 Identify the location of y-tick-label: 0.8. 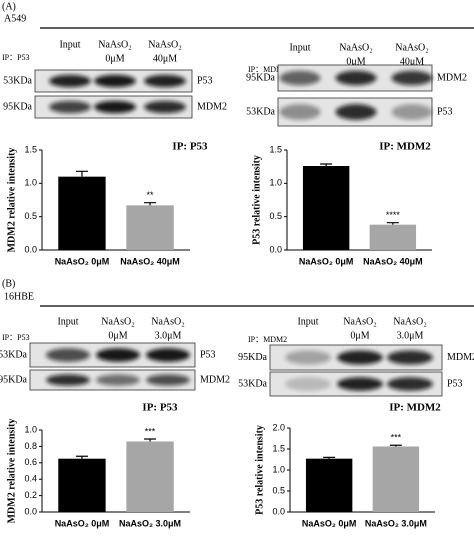
(30, 446).